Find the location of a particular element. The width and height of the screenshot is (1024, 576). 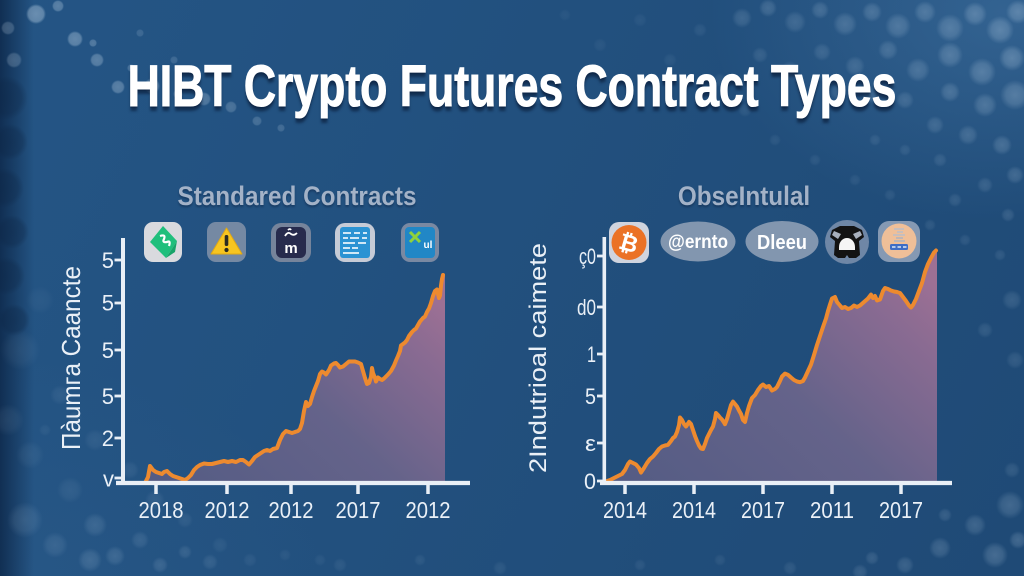

svg-text: @ernto is located at coordinates (698, 242).